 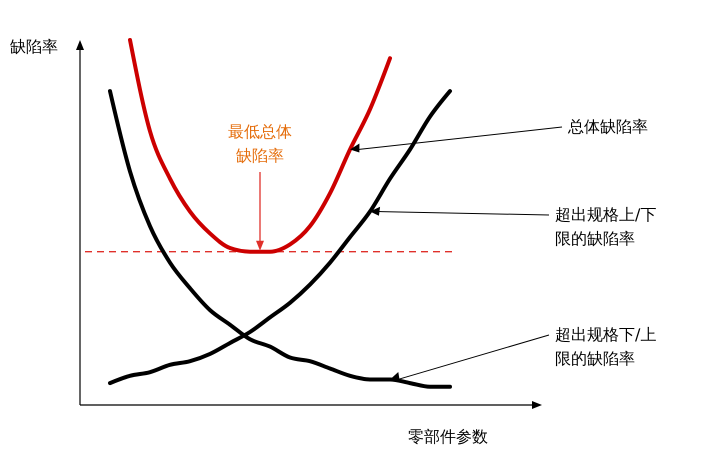 I want to click on text: 超出规格上/下限的缺陷率, so click(x=605, y=226).